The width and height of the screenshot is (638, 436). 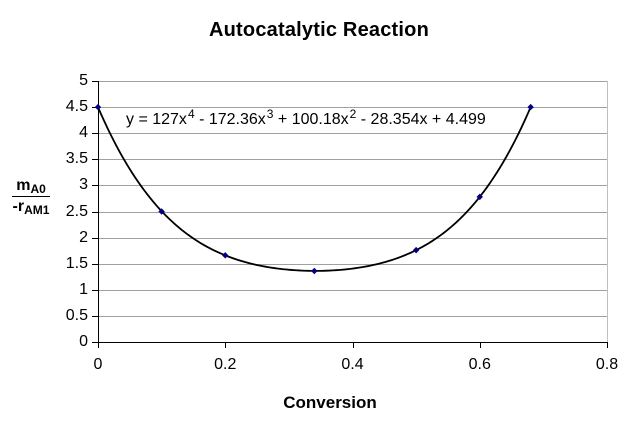 What do you see at coordinates (38, 189) in the screenshot?
I see `y-axis-title-numerator-subscript: A0` at bounding box center [38, 189].